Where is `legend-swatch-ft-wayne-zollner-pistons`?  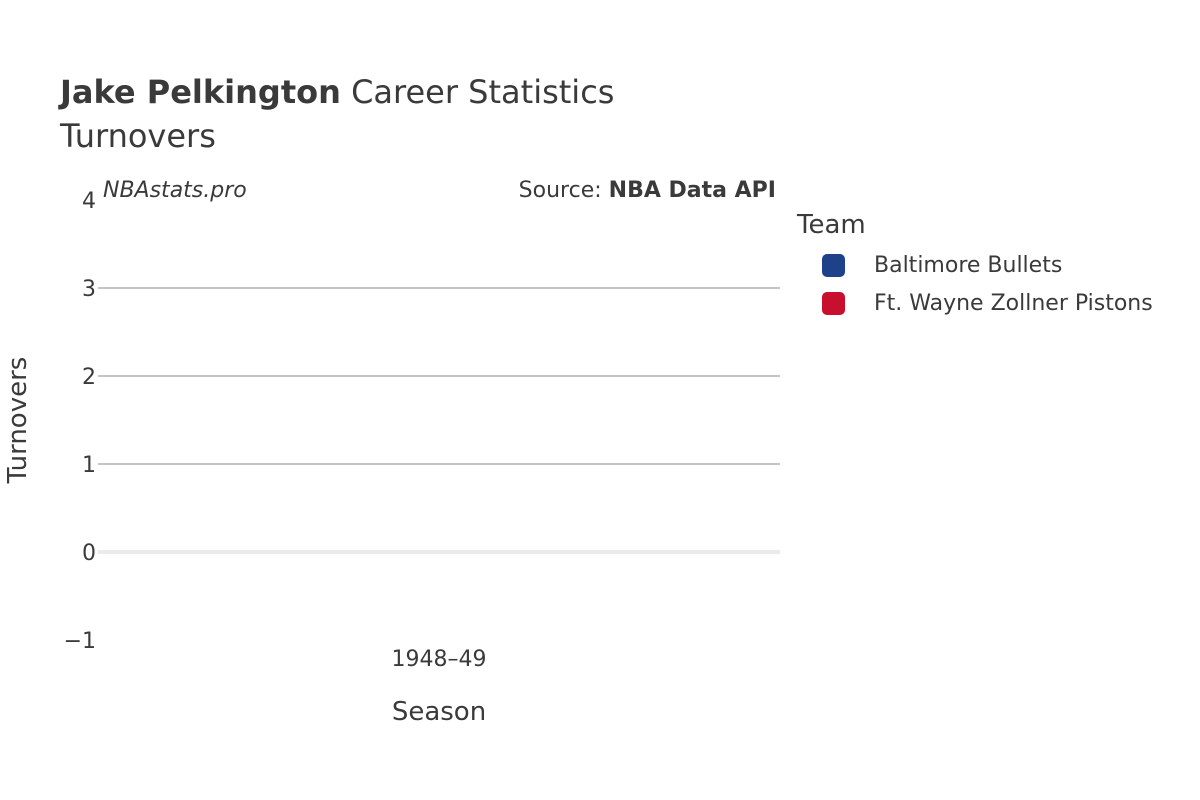
legend-swatch-ft-wayne-zollner-pistons is located at coordinates (833, 303).